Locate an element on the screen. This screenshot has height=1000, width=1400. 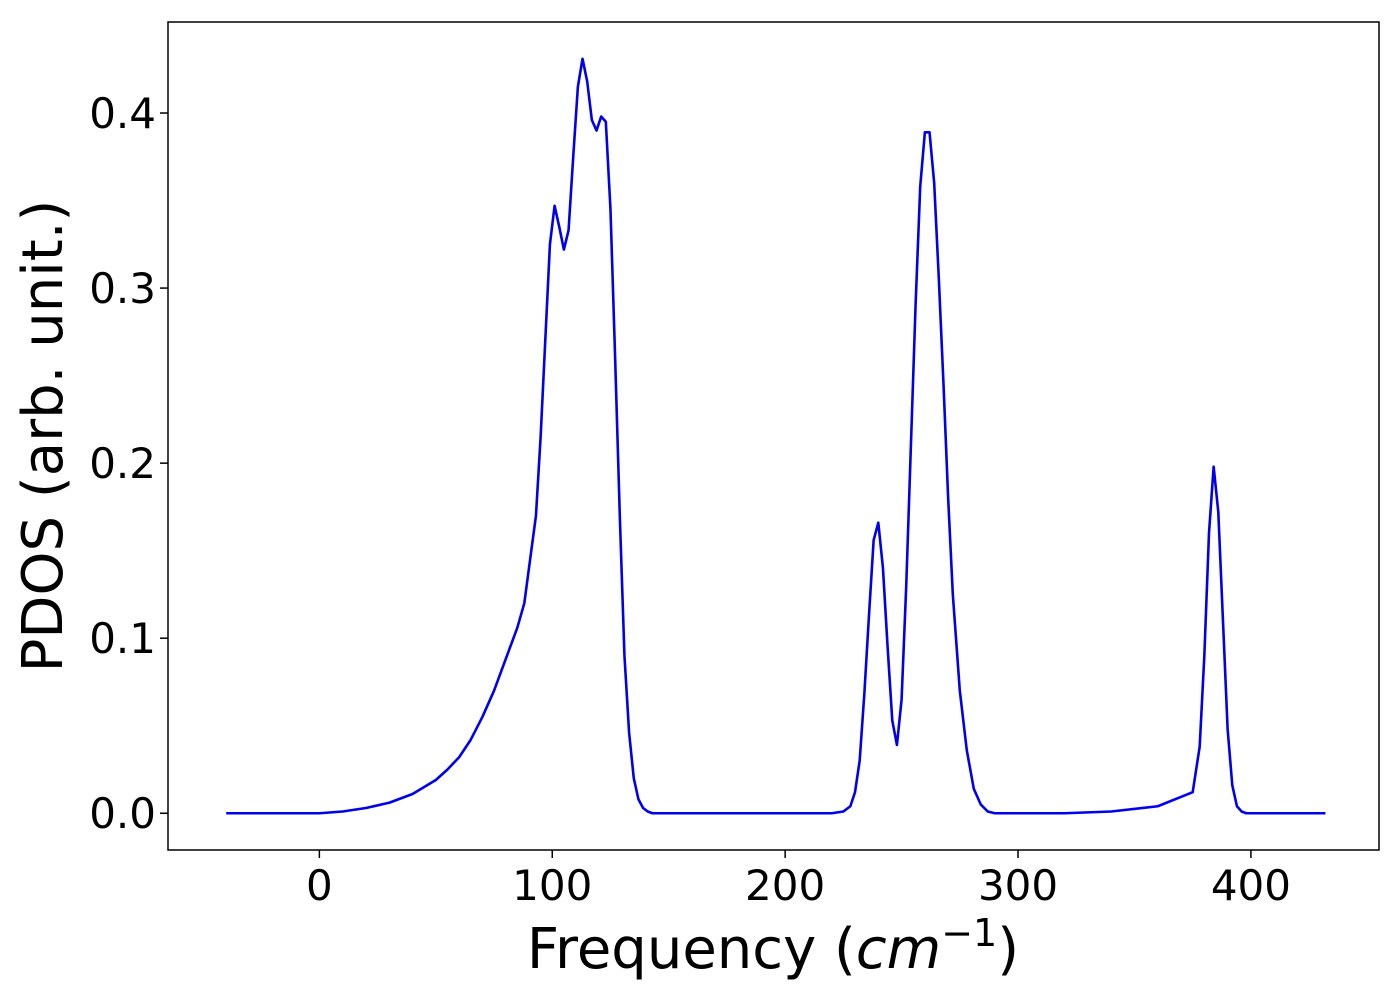
x-tick-label: 200 is located at coordinates (785, 885).